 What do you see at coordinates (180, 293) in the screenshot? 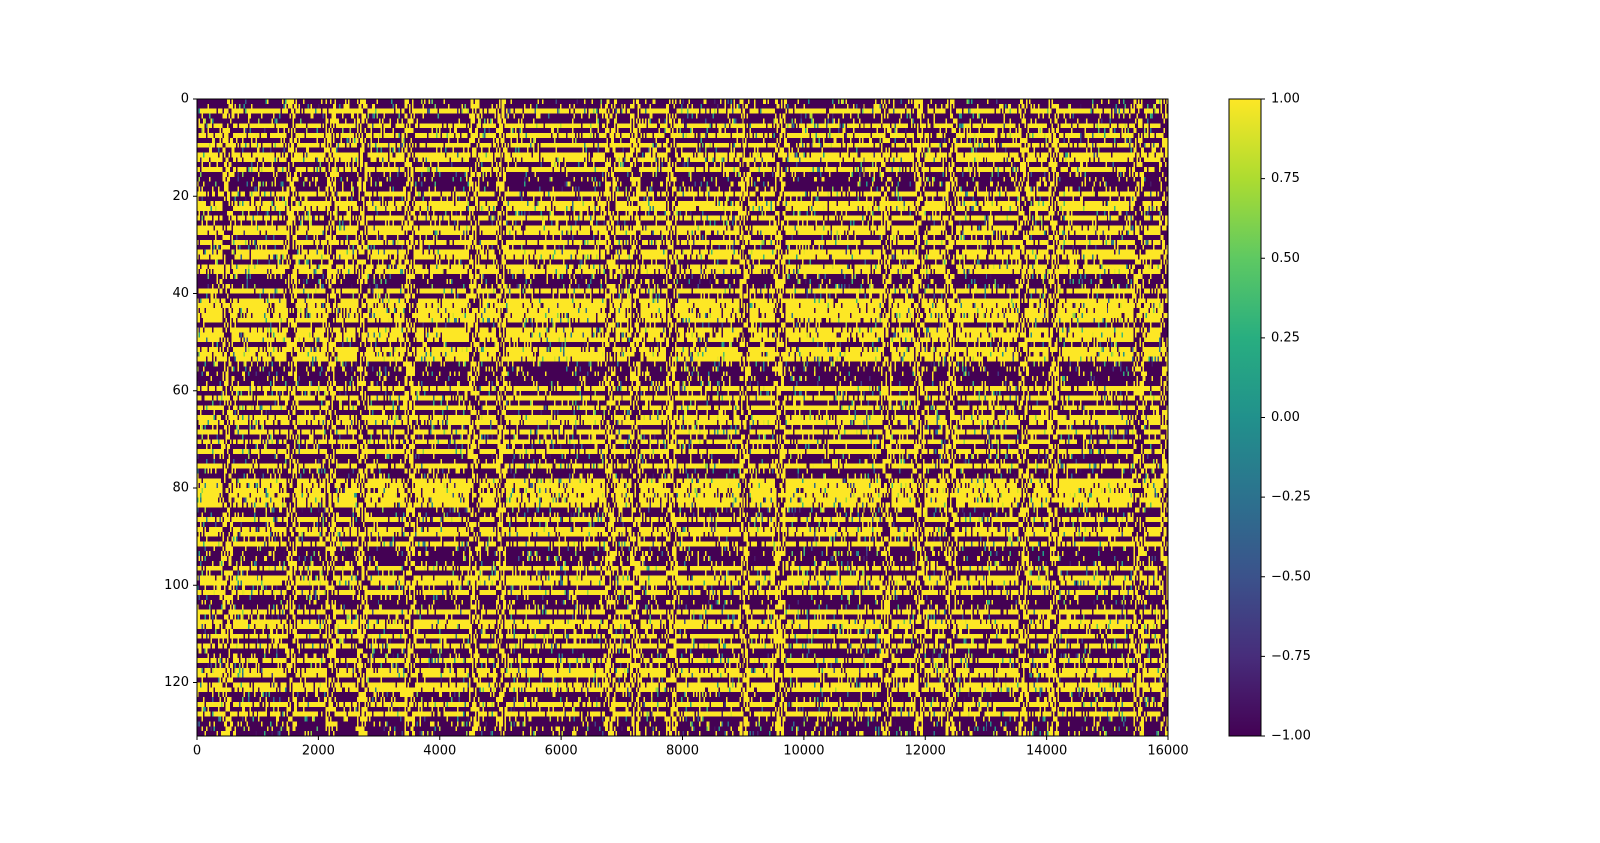
I see `y-tick-label: 40` at bounding box center [180, 293].